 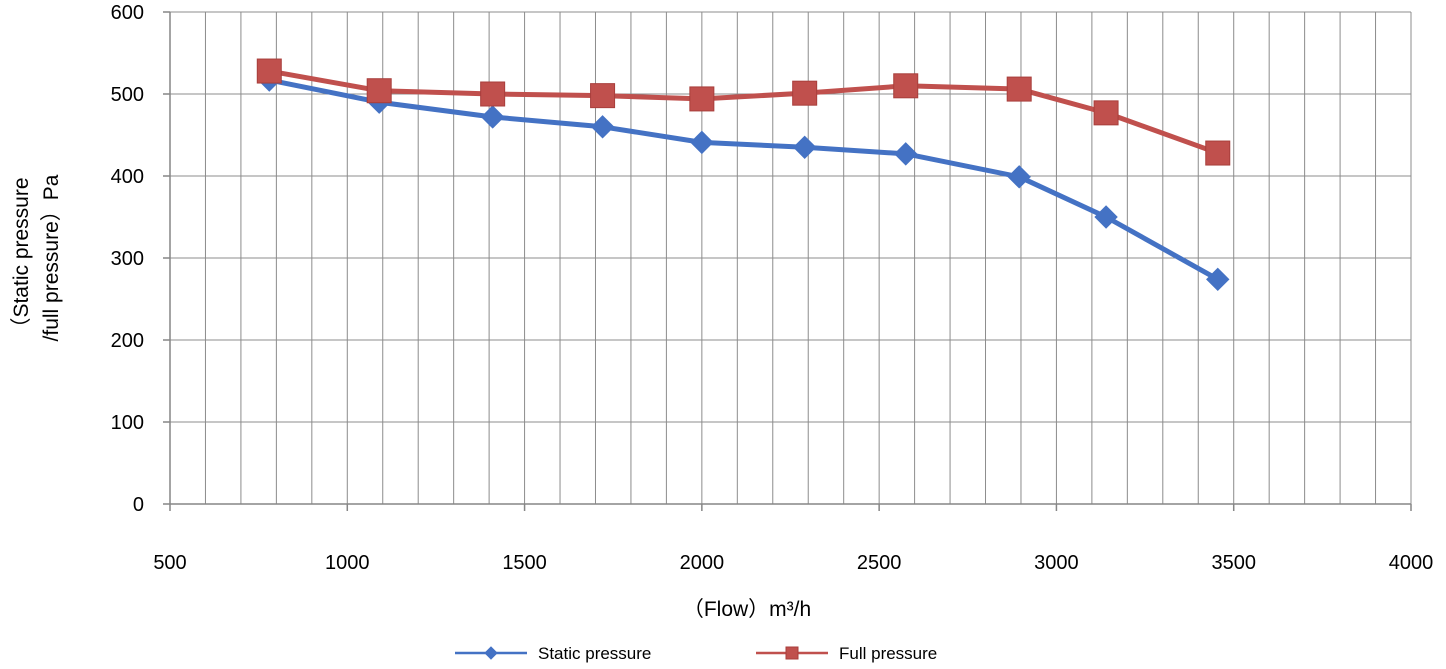 I want to click on series-line, so click(x=743, y=112).